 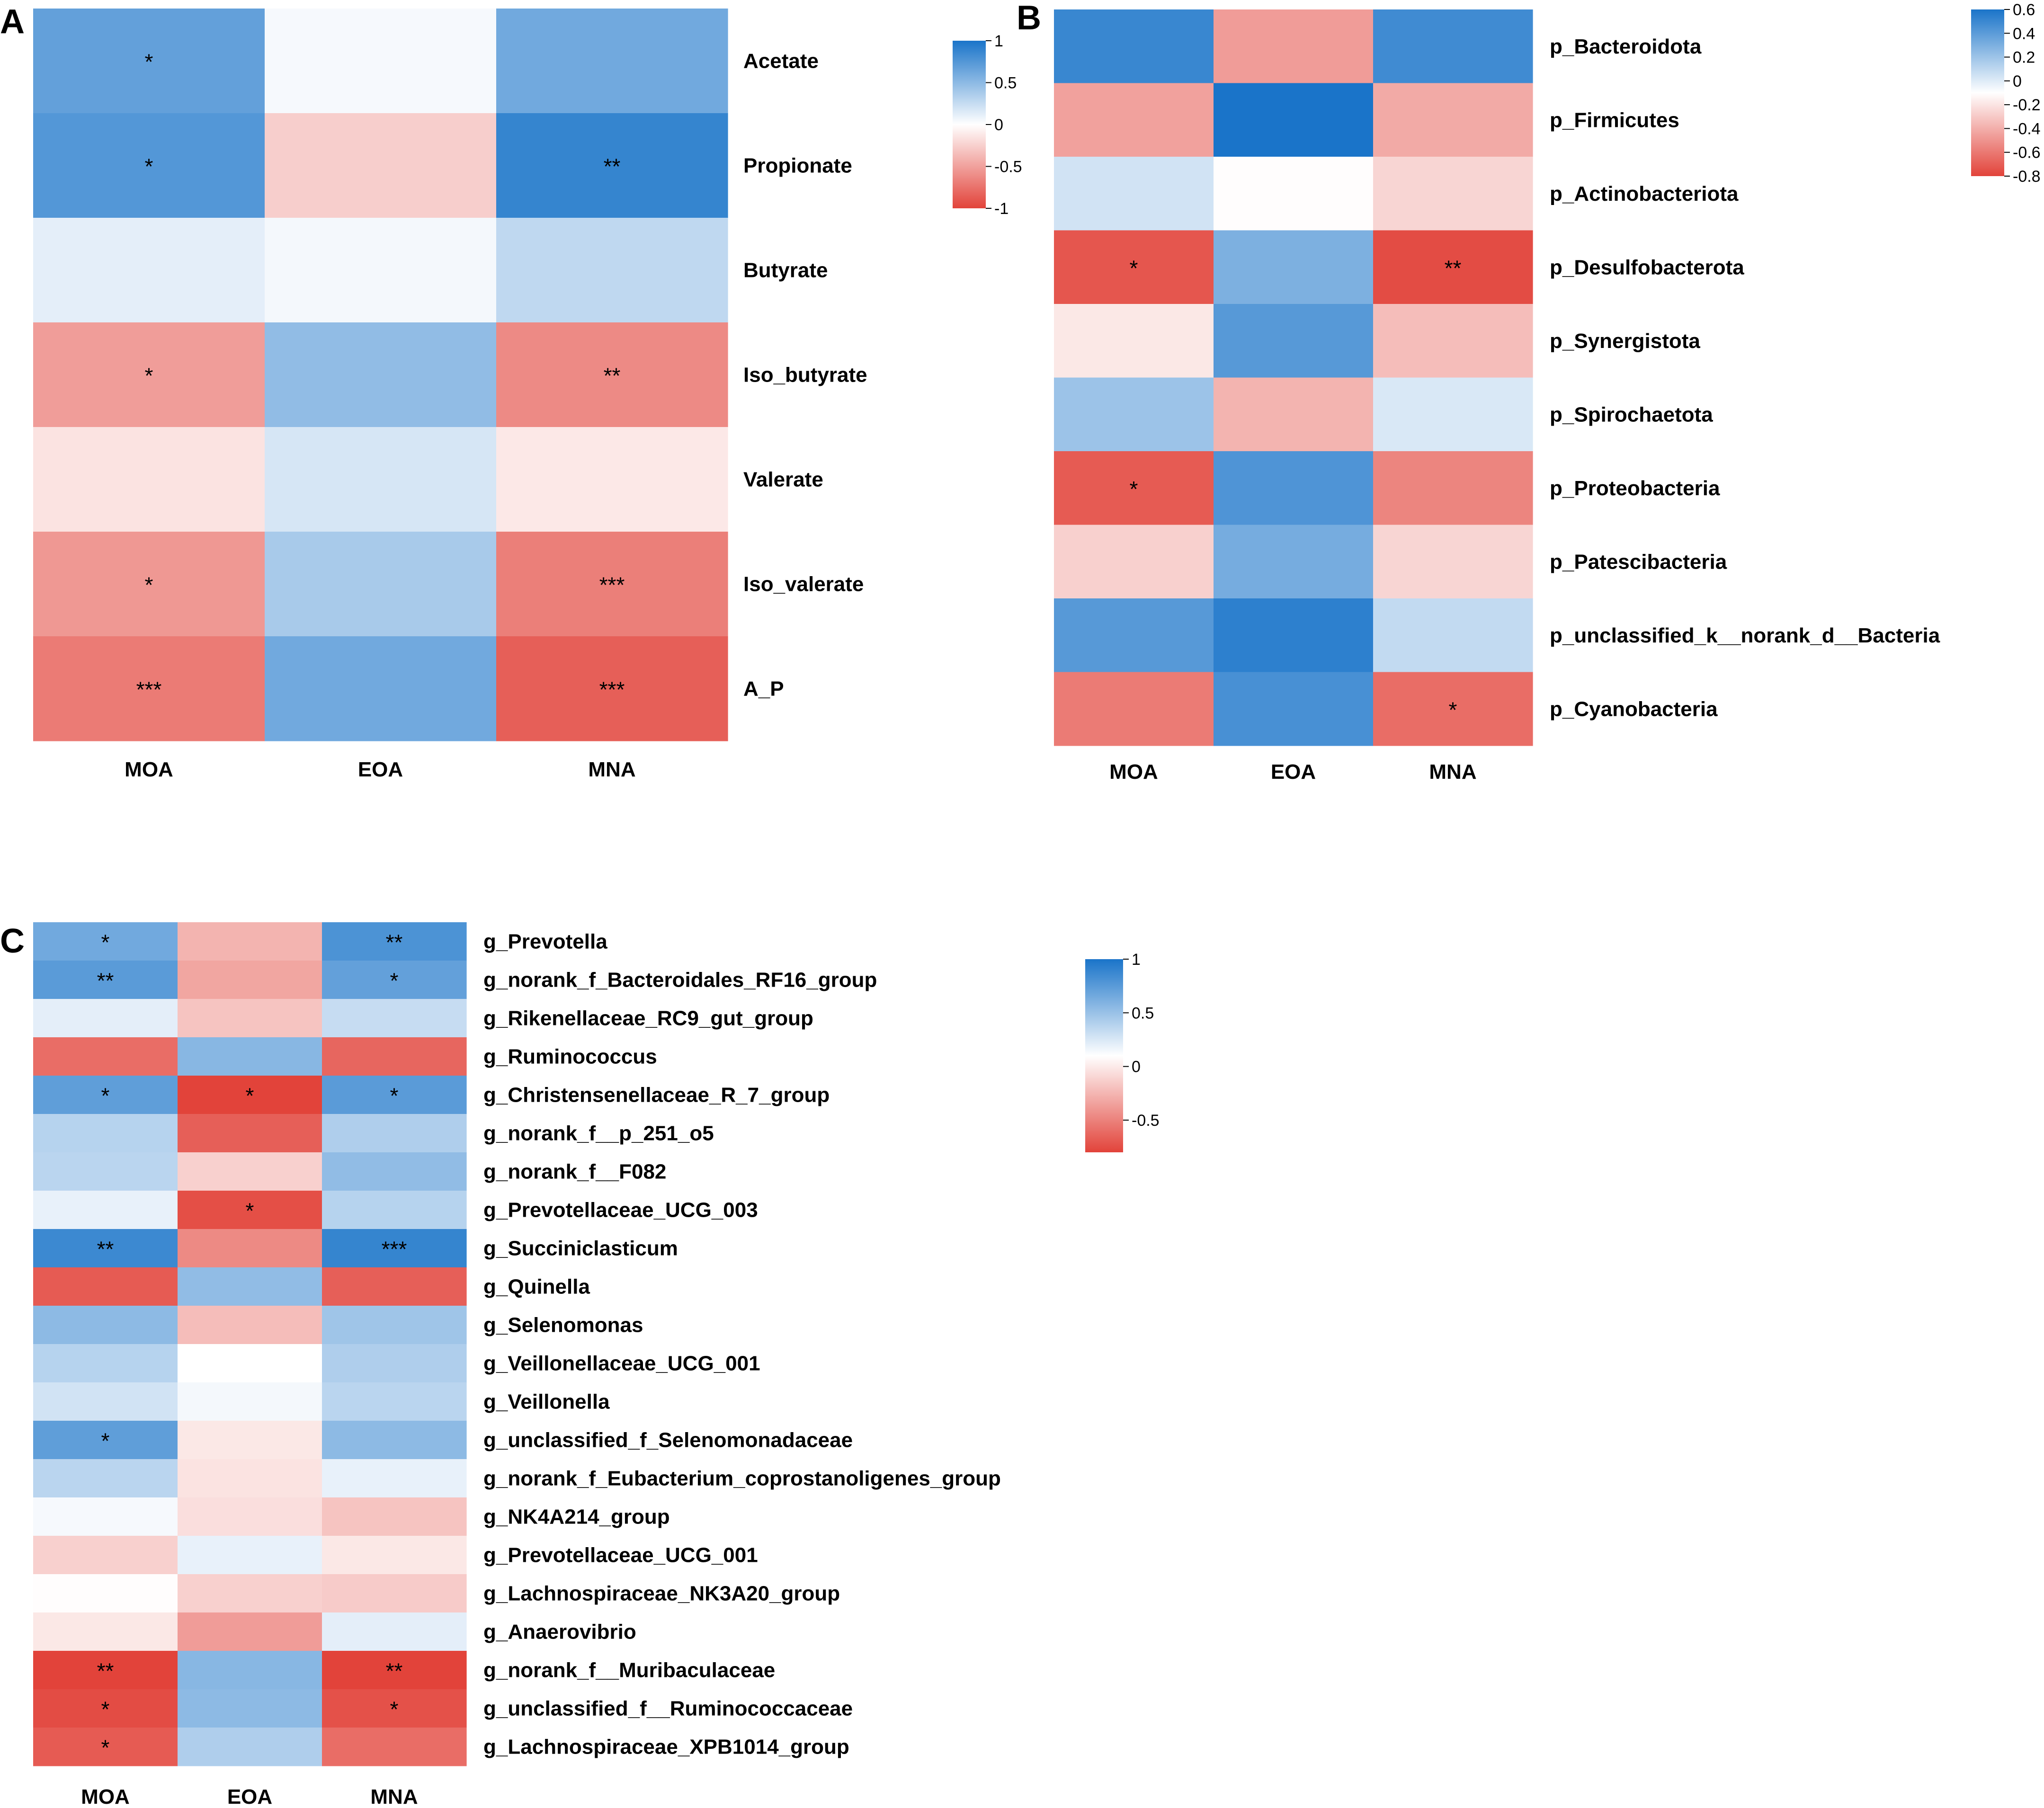 I want to click on row-label: Iso_butyrate, so click(x=805, y=376).